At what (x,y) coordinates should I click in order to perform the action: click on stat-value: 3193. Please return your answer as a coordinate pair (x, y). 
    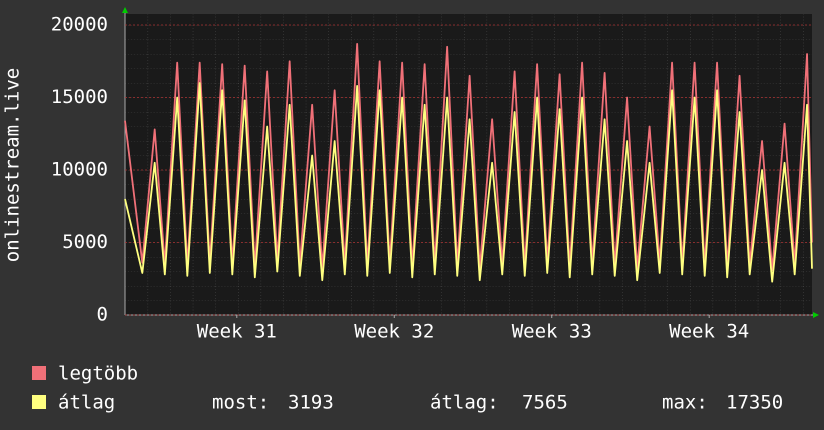
    Looking at the image, I should click on (311, 403).